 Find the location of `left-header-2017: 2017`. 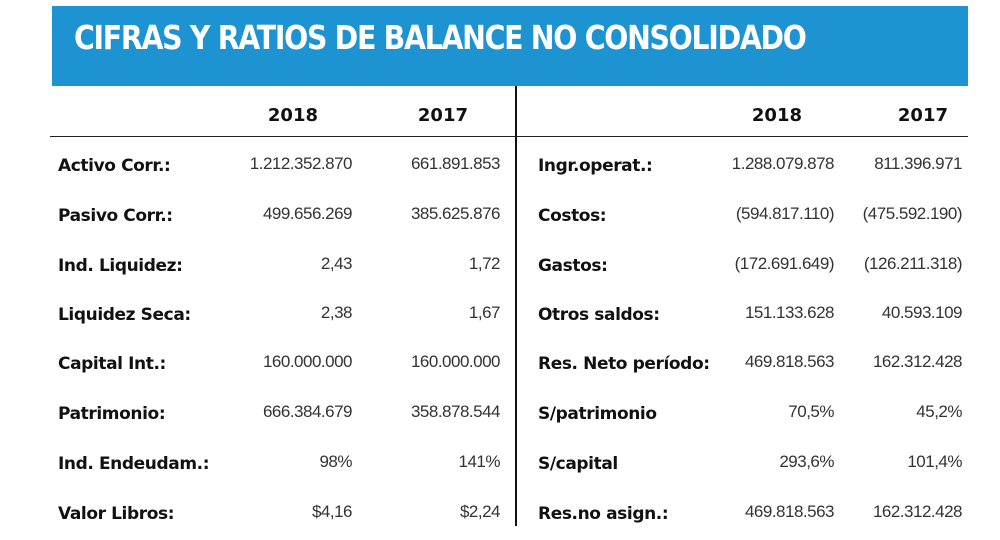

left-header-2017: 2017 is located at coordinates (442, 115).